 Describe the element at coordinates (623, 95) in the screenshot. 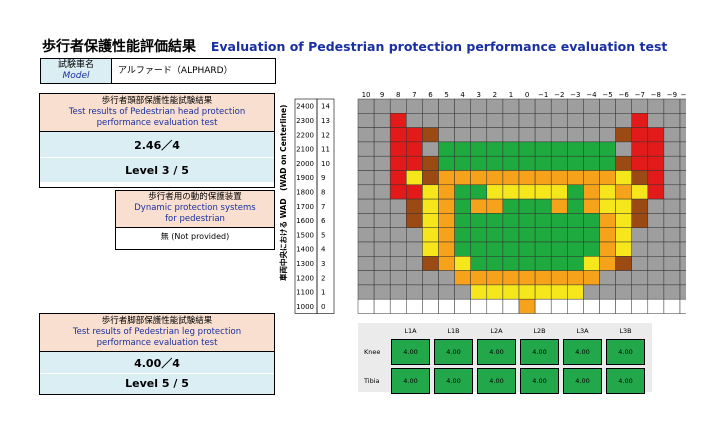

I see `grid-col-label: −6` at that location.